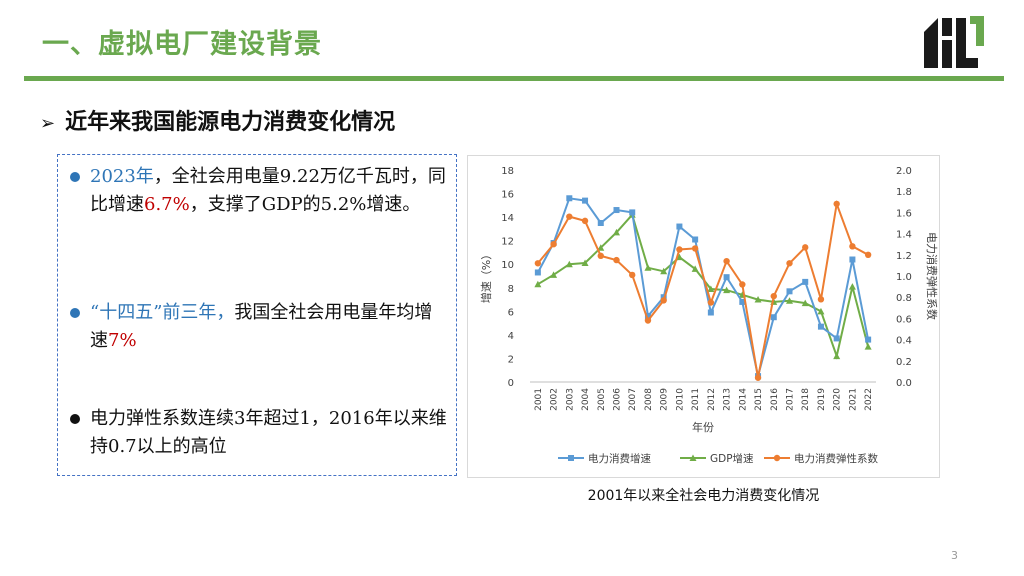 The height and width of the screenshot is (576, 1024). What do you see at coordinates (570, 399) in the screenshot?
I see `x-tick-label: 2003` at bounding box center [570, 399].